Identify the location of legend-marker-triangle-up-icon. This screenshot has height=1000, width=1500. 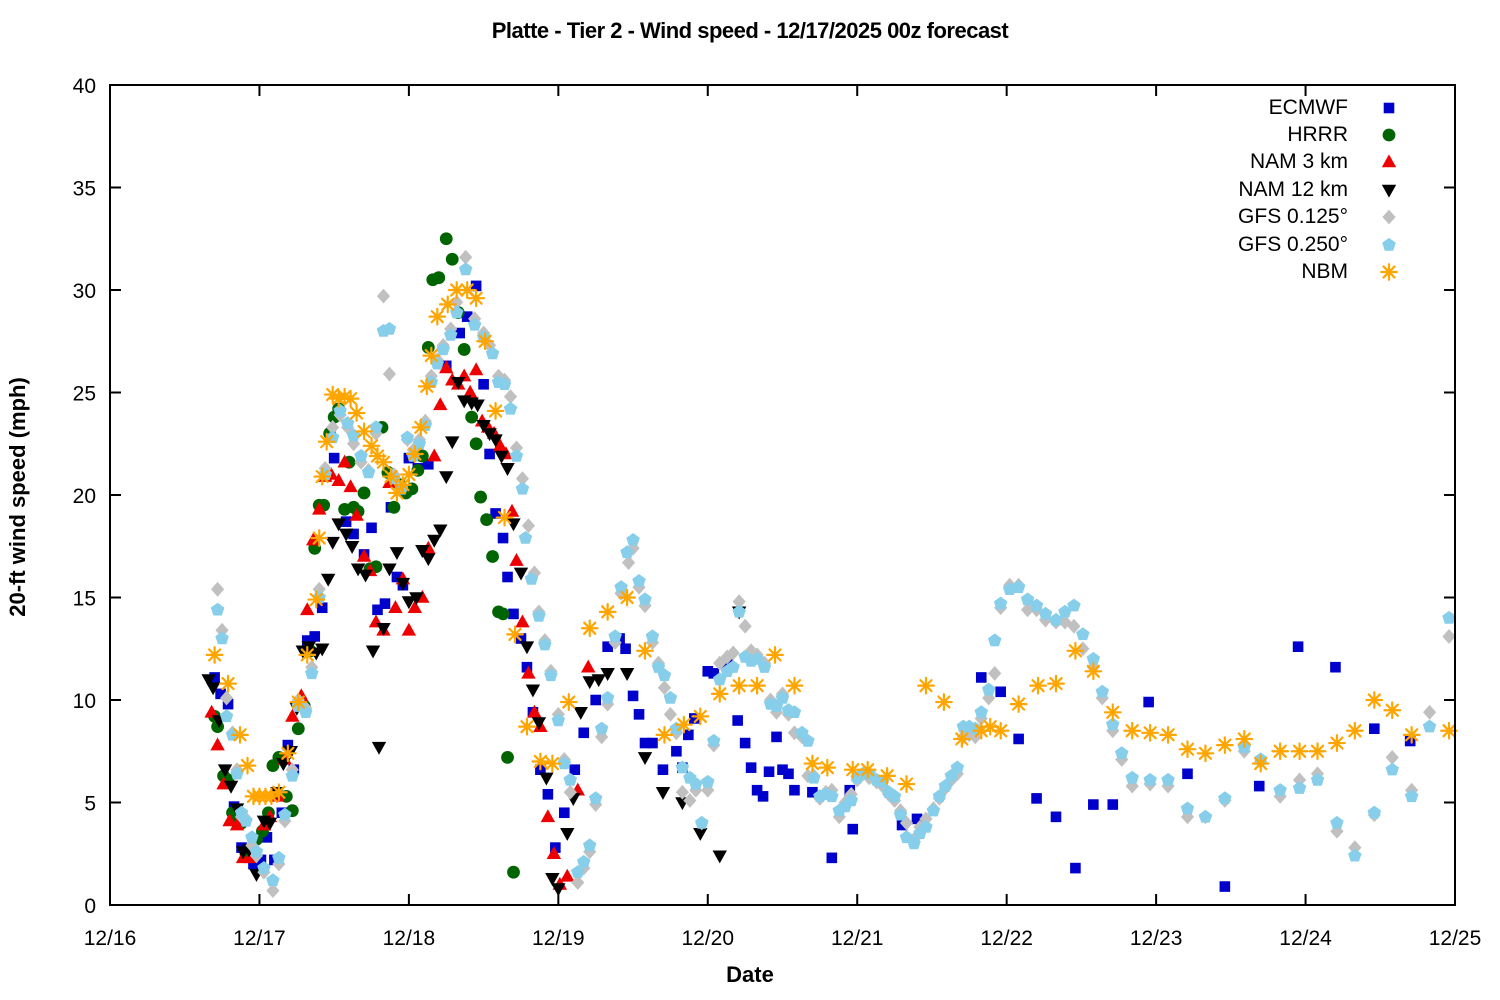
(1389, 161).